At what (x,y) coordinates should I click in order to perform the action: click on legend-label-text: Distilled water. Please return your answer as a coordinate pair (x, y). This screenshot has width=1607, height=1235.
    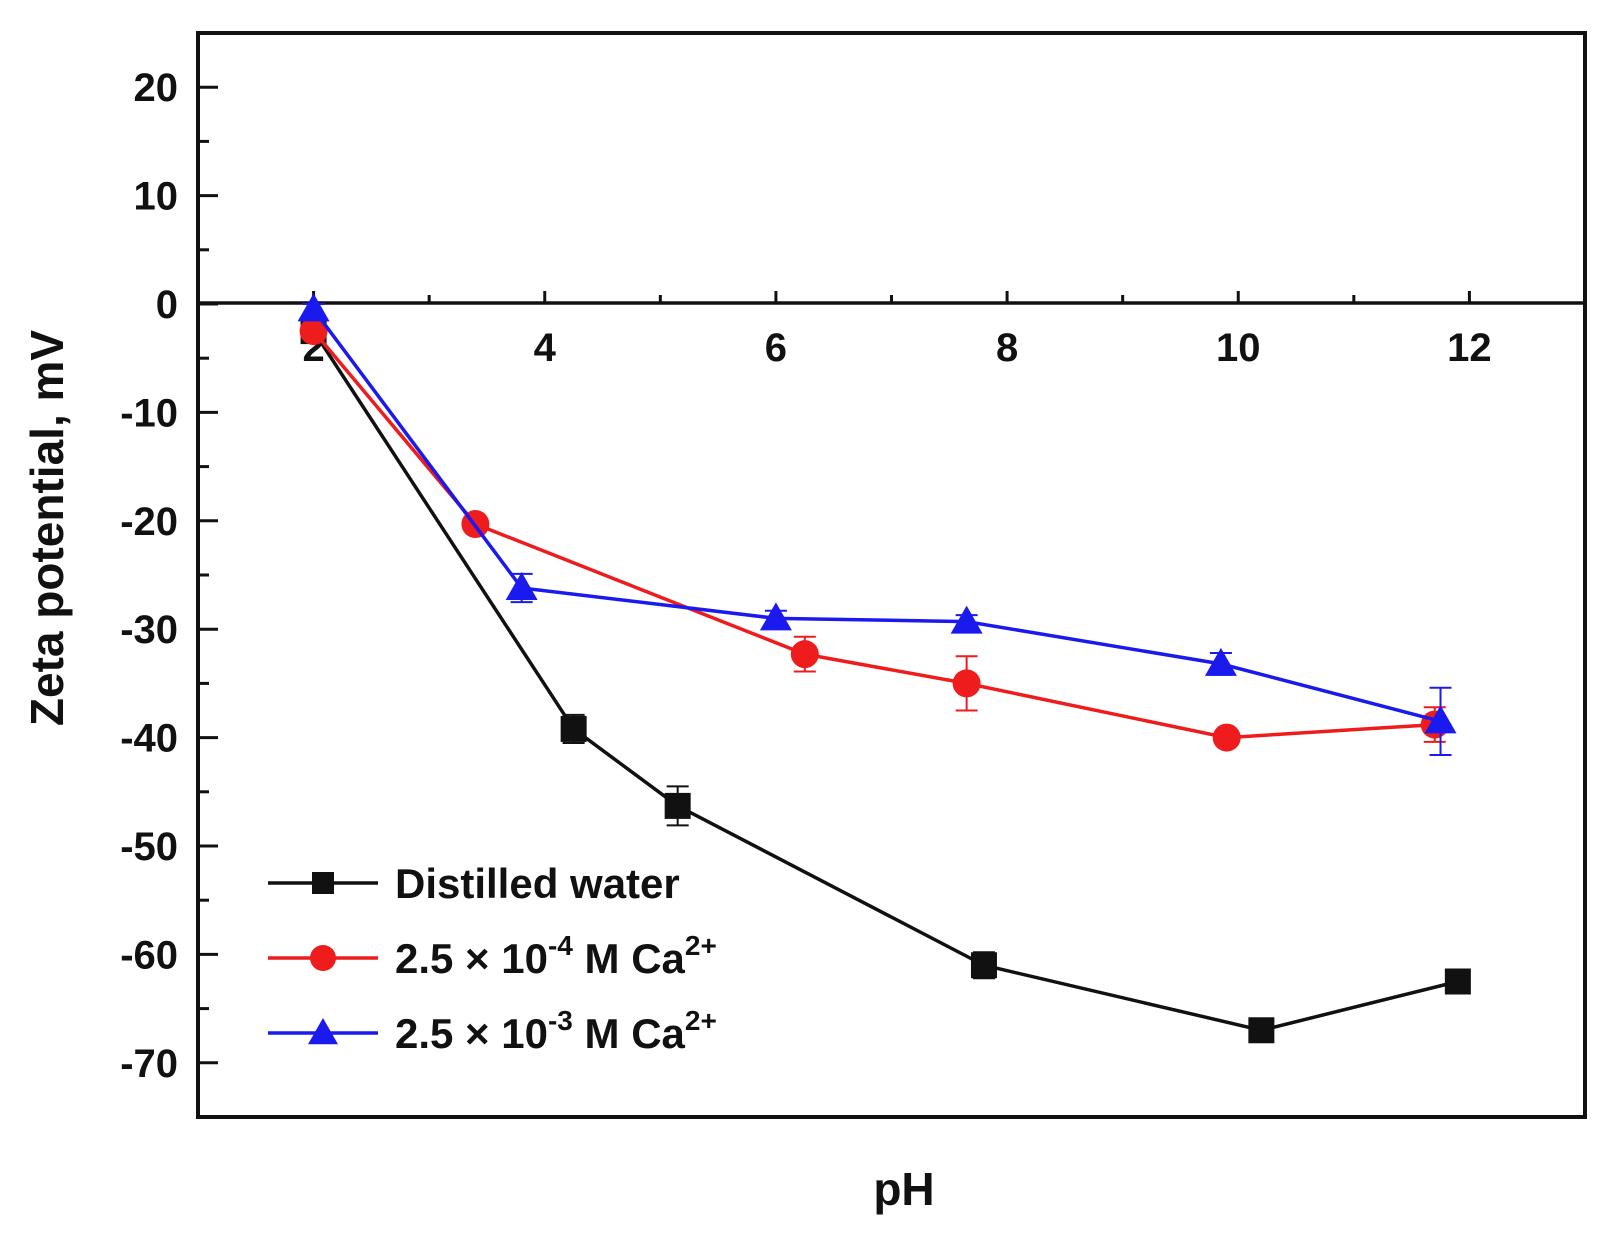
    Looking at the image, I should click on (537, 883).